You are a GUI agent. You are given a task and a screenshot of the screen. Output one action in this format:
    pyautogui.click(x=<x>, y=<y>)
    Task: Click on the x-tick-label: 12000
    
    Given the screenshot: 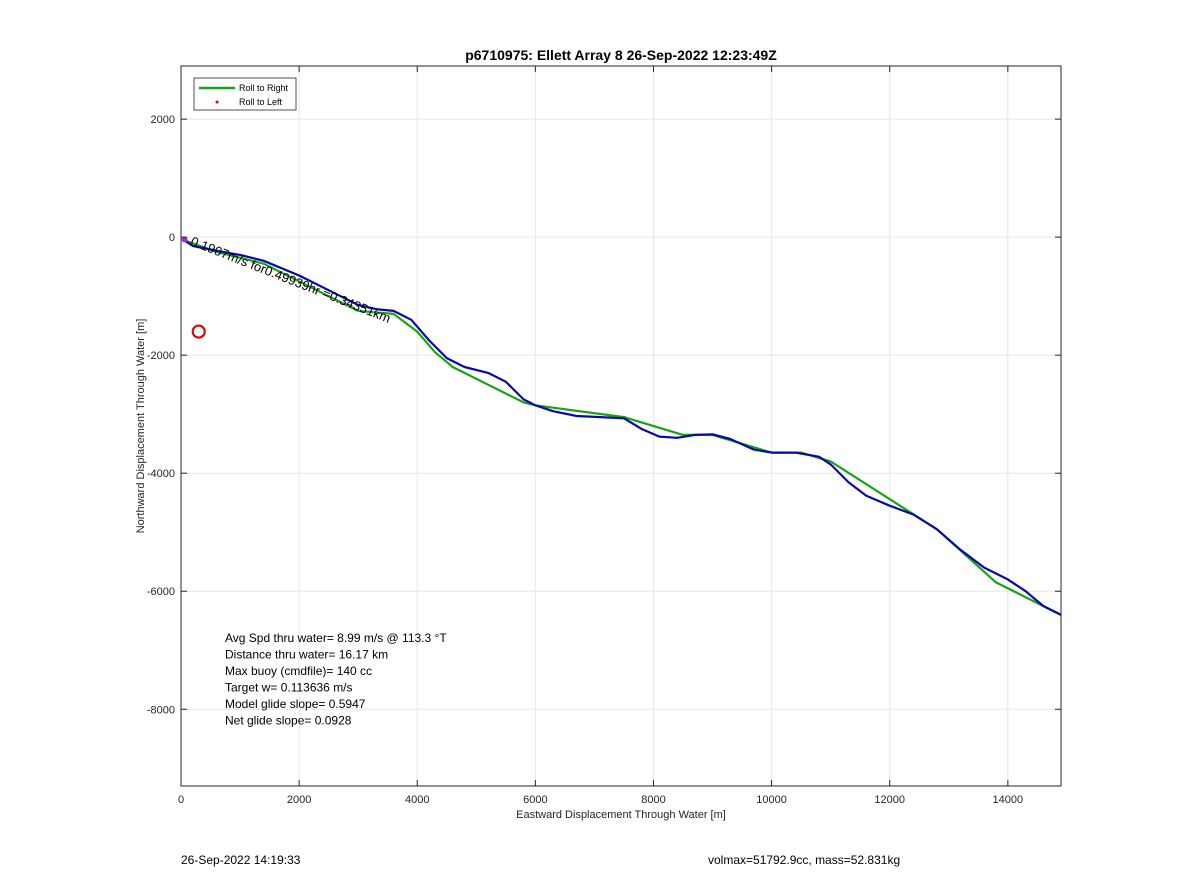 What is the action you would take?
    pyautogui.click(x=889, y=800)
    